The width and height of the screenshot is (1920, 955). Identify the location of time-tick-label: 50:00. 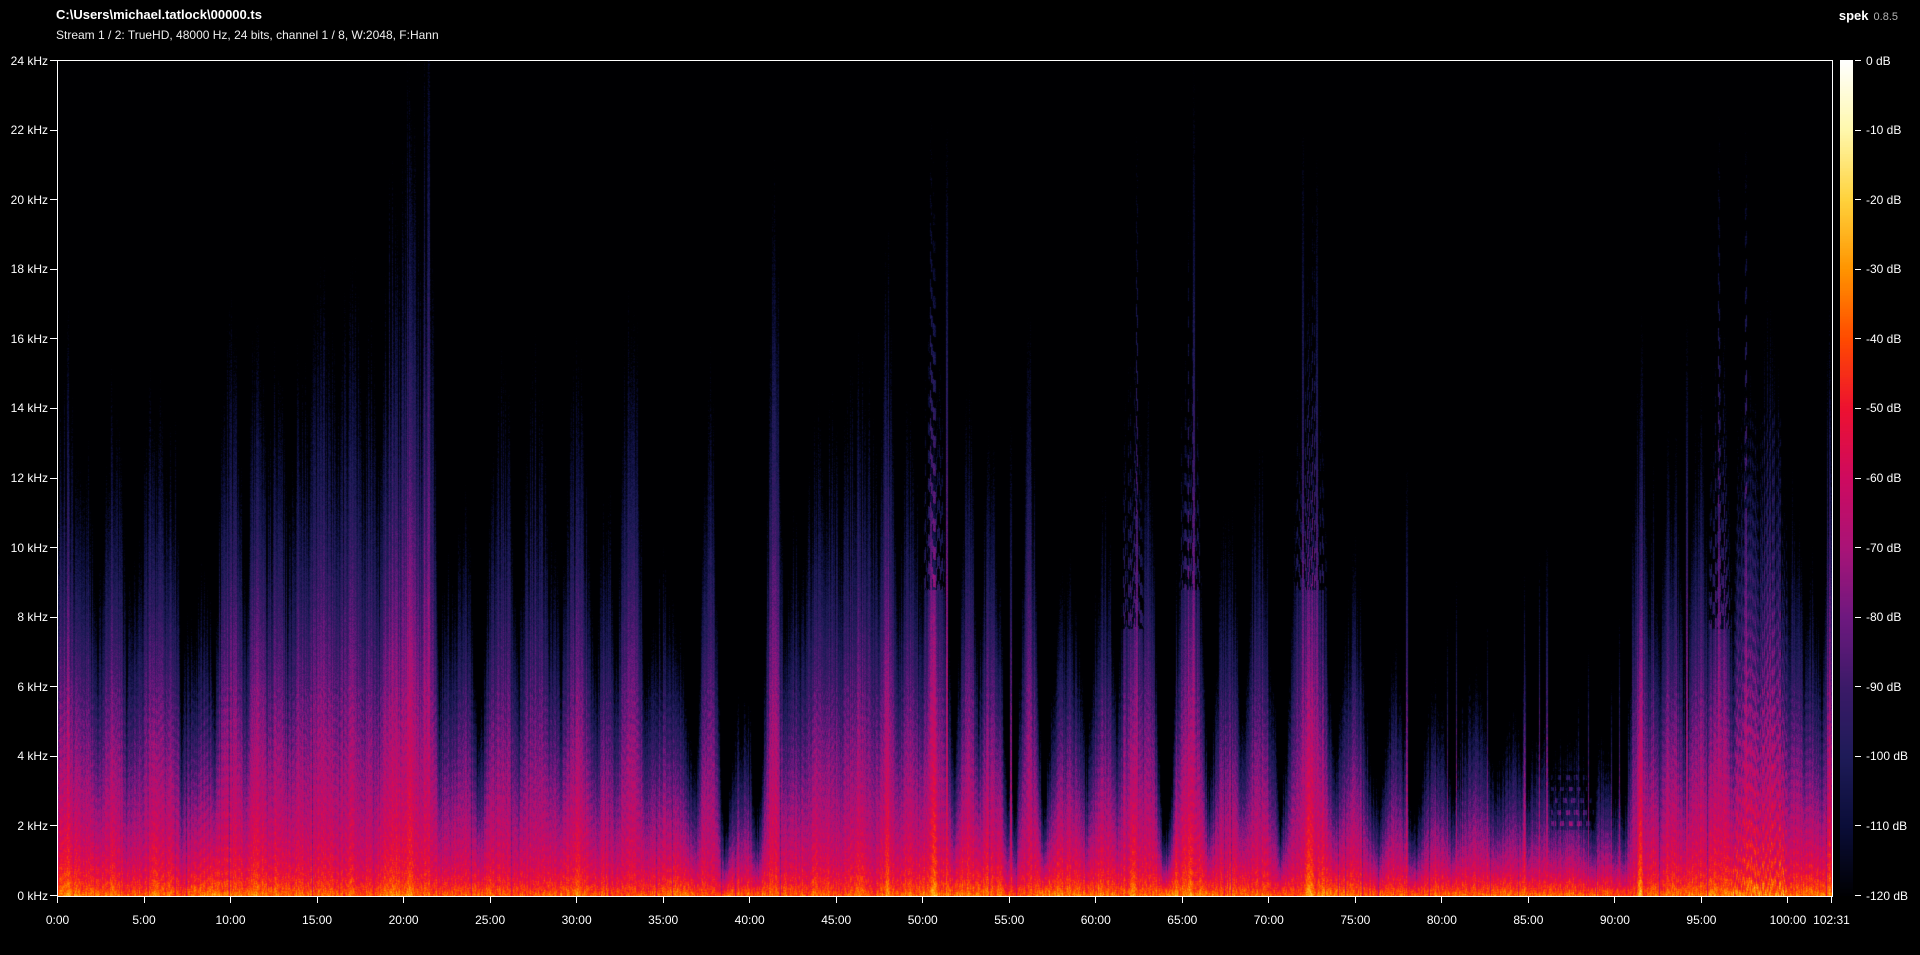
(922, 920).